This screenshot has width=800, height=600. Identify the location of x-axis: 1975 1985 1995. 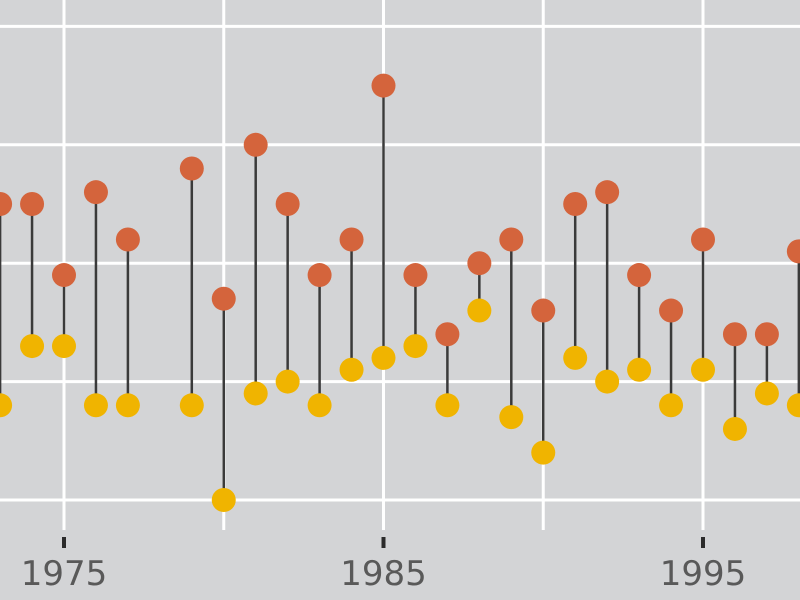
(384, 565).